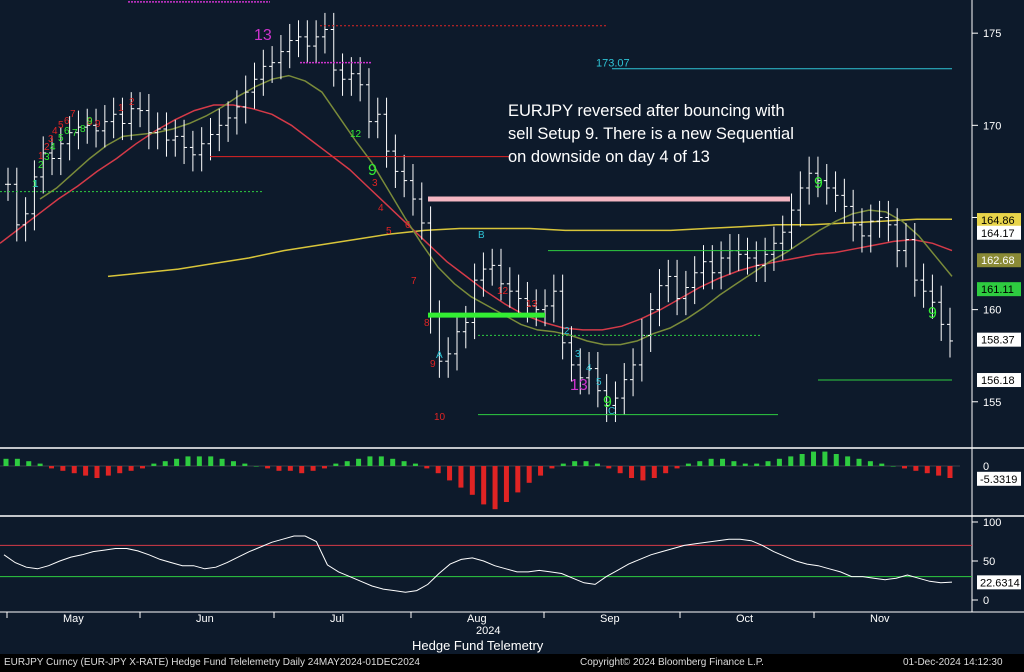  What do you see at coordinates (439, 355) in the screenshot?
I see `setup-count-cyan: A` at bounding box center [439, 355].